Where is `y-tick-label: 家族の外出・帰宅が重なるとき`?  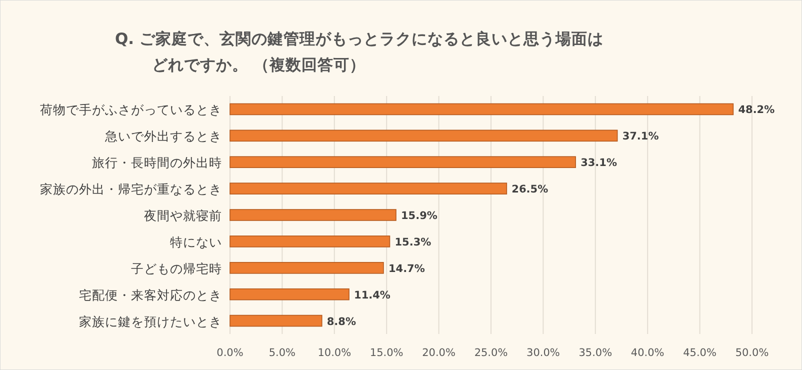
y-tick-label: 家族の外出・帰宅が重なるとき is located at coordinates (131, 189).